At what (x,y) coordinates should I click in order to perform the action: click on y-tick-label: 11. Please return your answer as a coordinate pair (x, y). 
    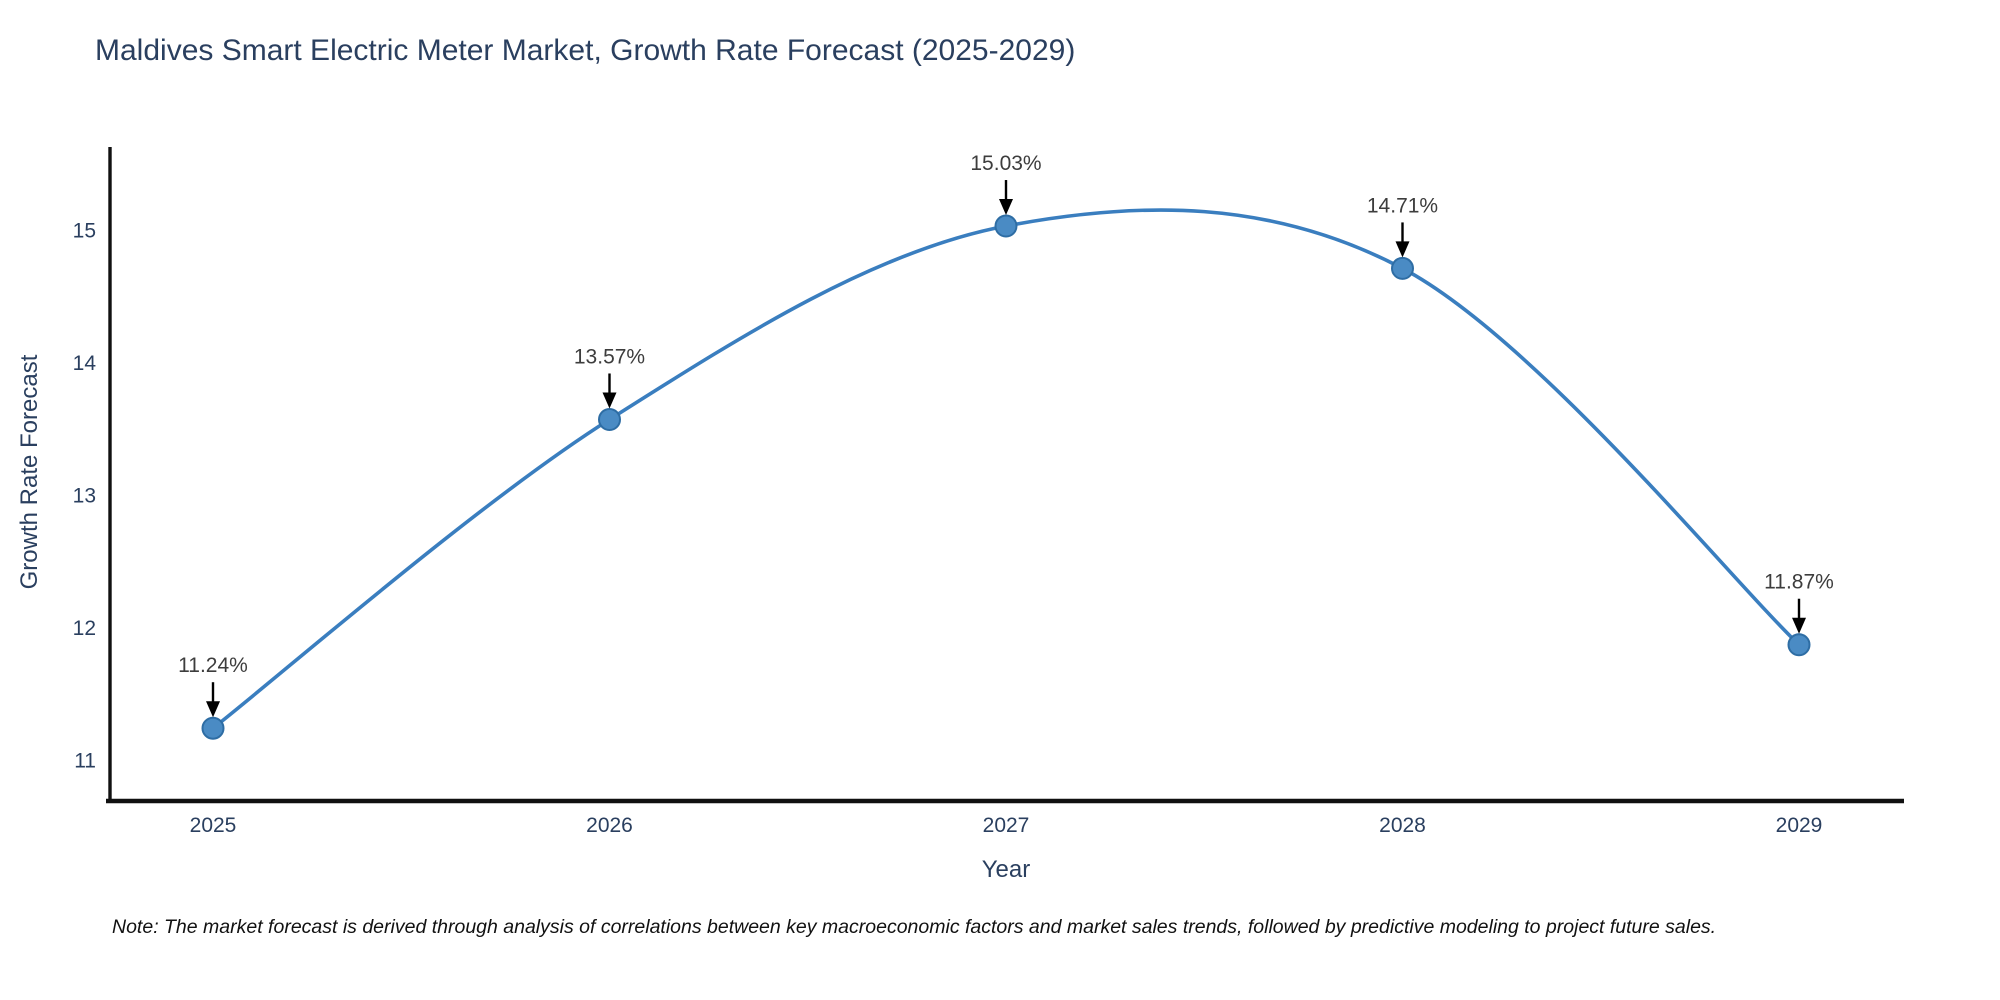
    Looking at the image, I should click on (85, 761).